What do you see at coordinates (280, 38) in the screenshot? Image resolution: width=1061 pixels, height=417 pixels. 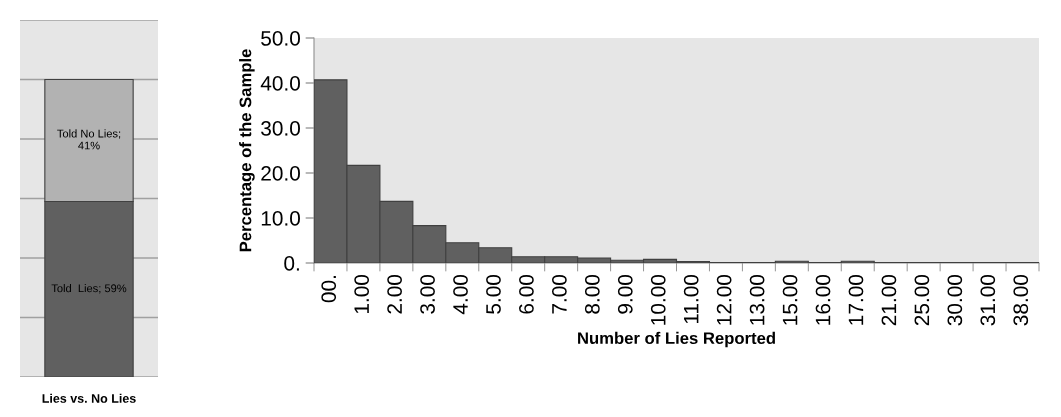 I see `y-tick-label: 50.0` at bounding box center [280, 38].